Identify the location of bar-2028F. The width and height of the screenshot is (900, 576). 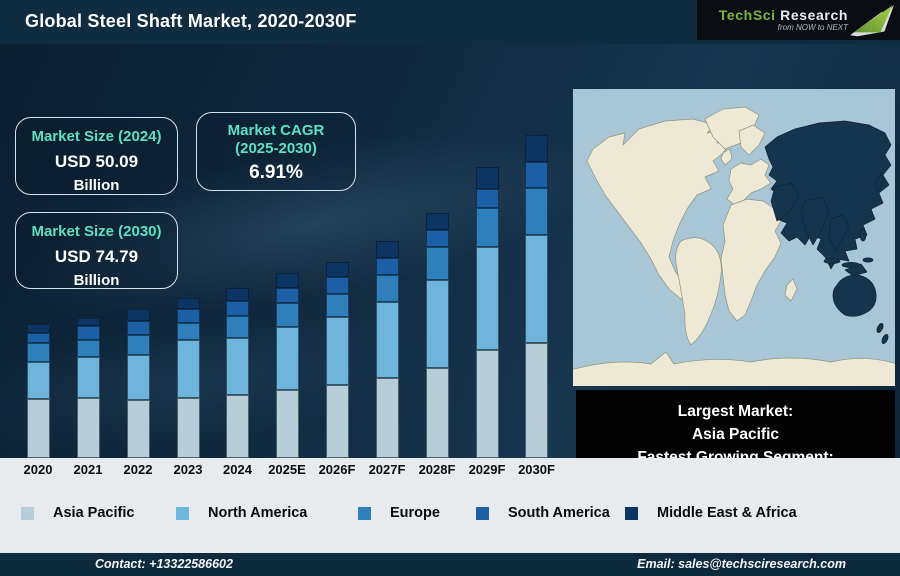
(437, 335).